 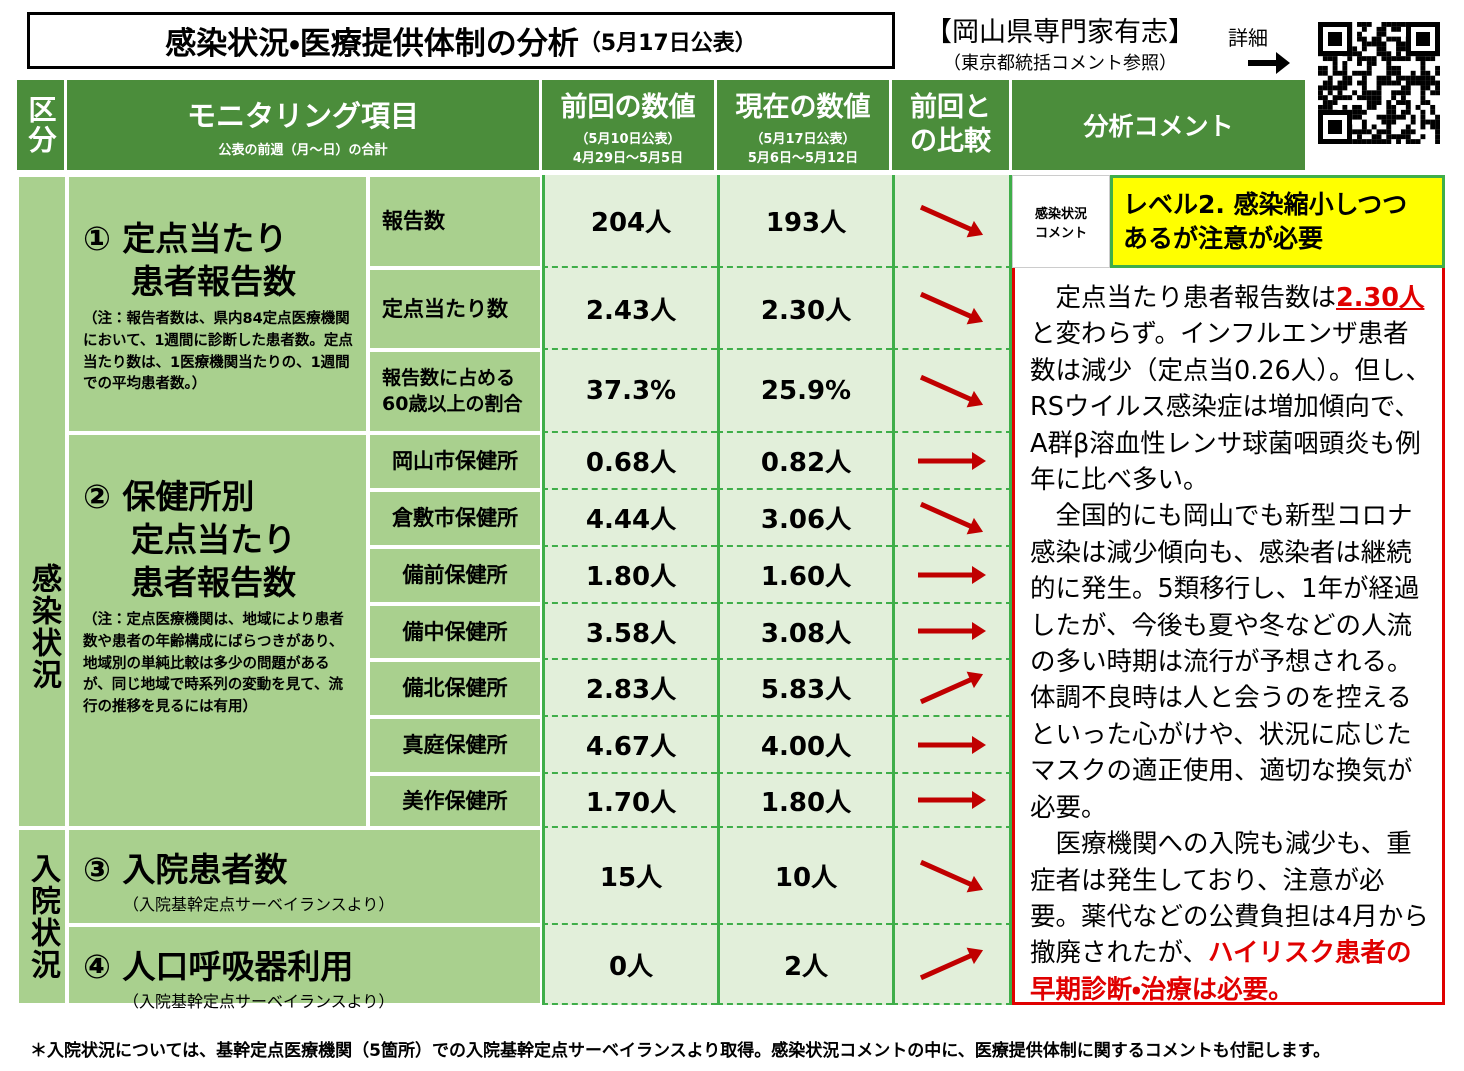 What do you see at coordinates (455, 801) in the screenshot?
I see `row-item: 美作保健所` at bounding box center [455, 801].